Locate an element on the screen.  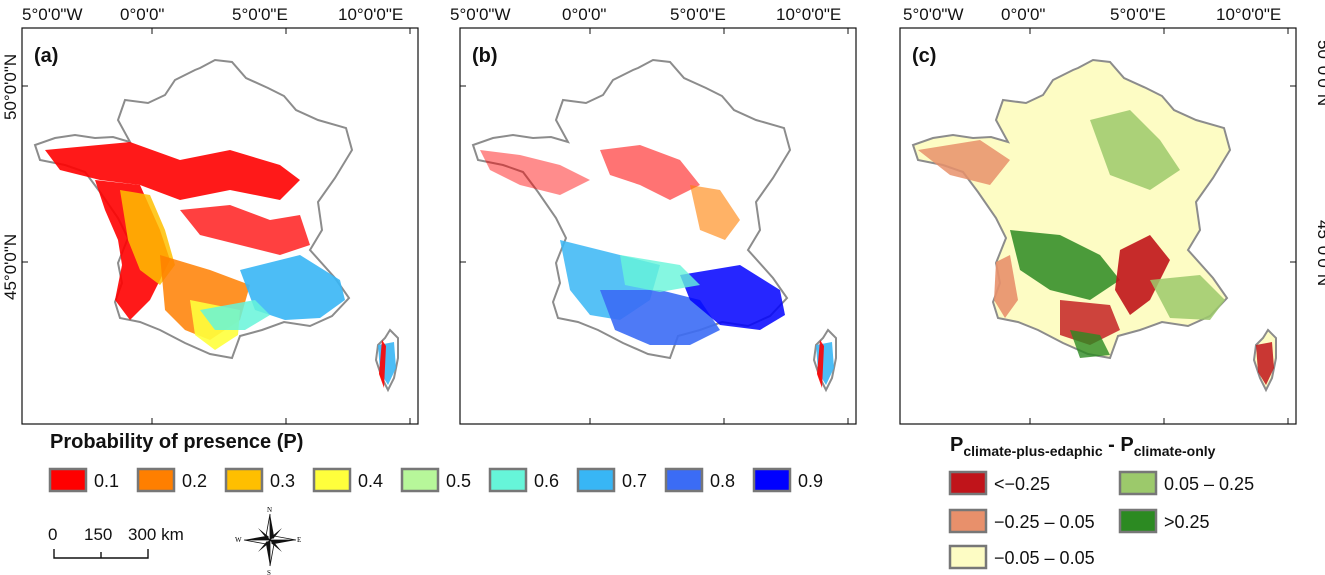
legend-label: 0.9 is located at coordinates (810, 481).